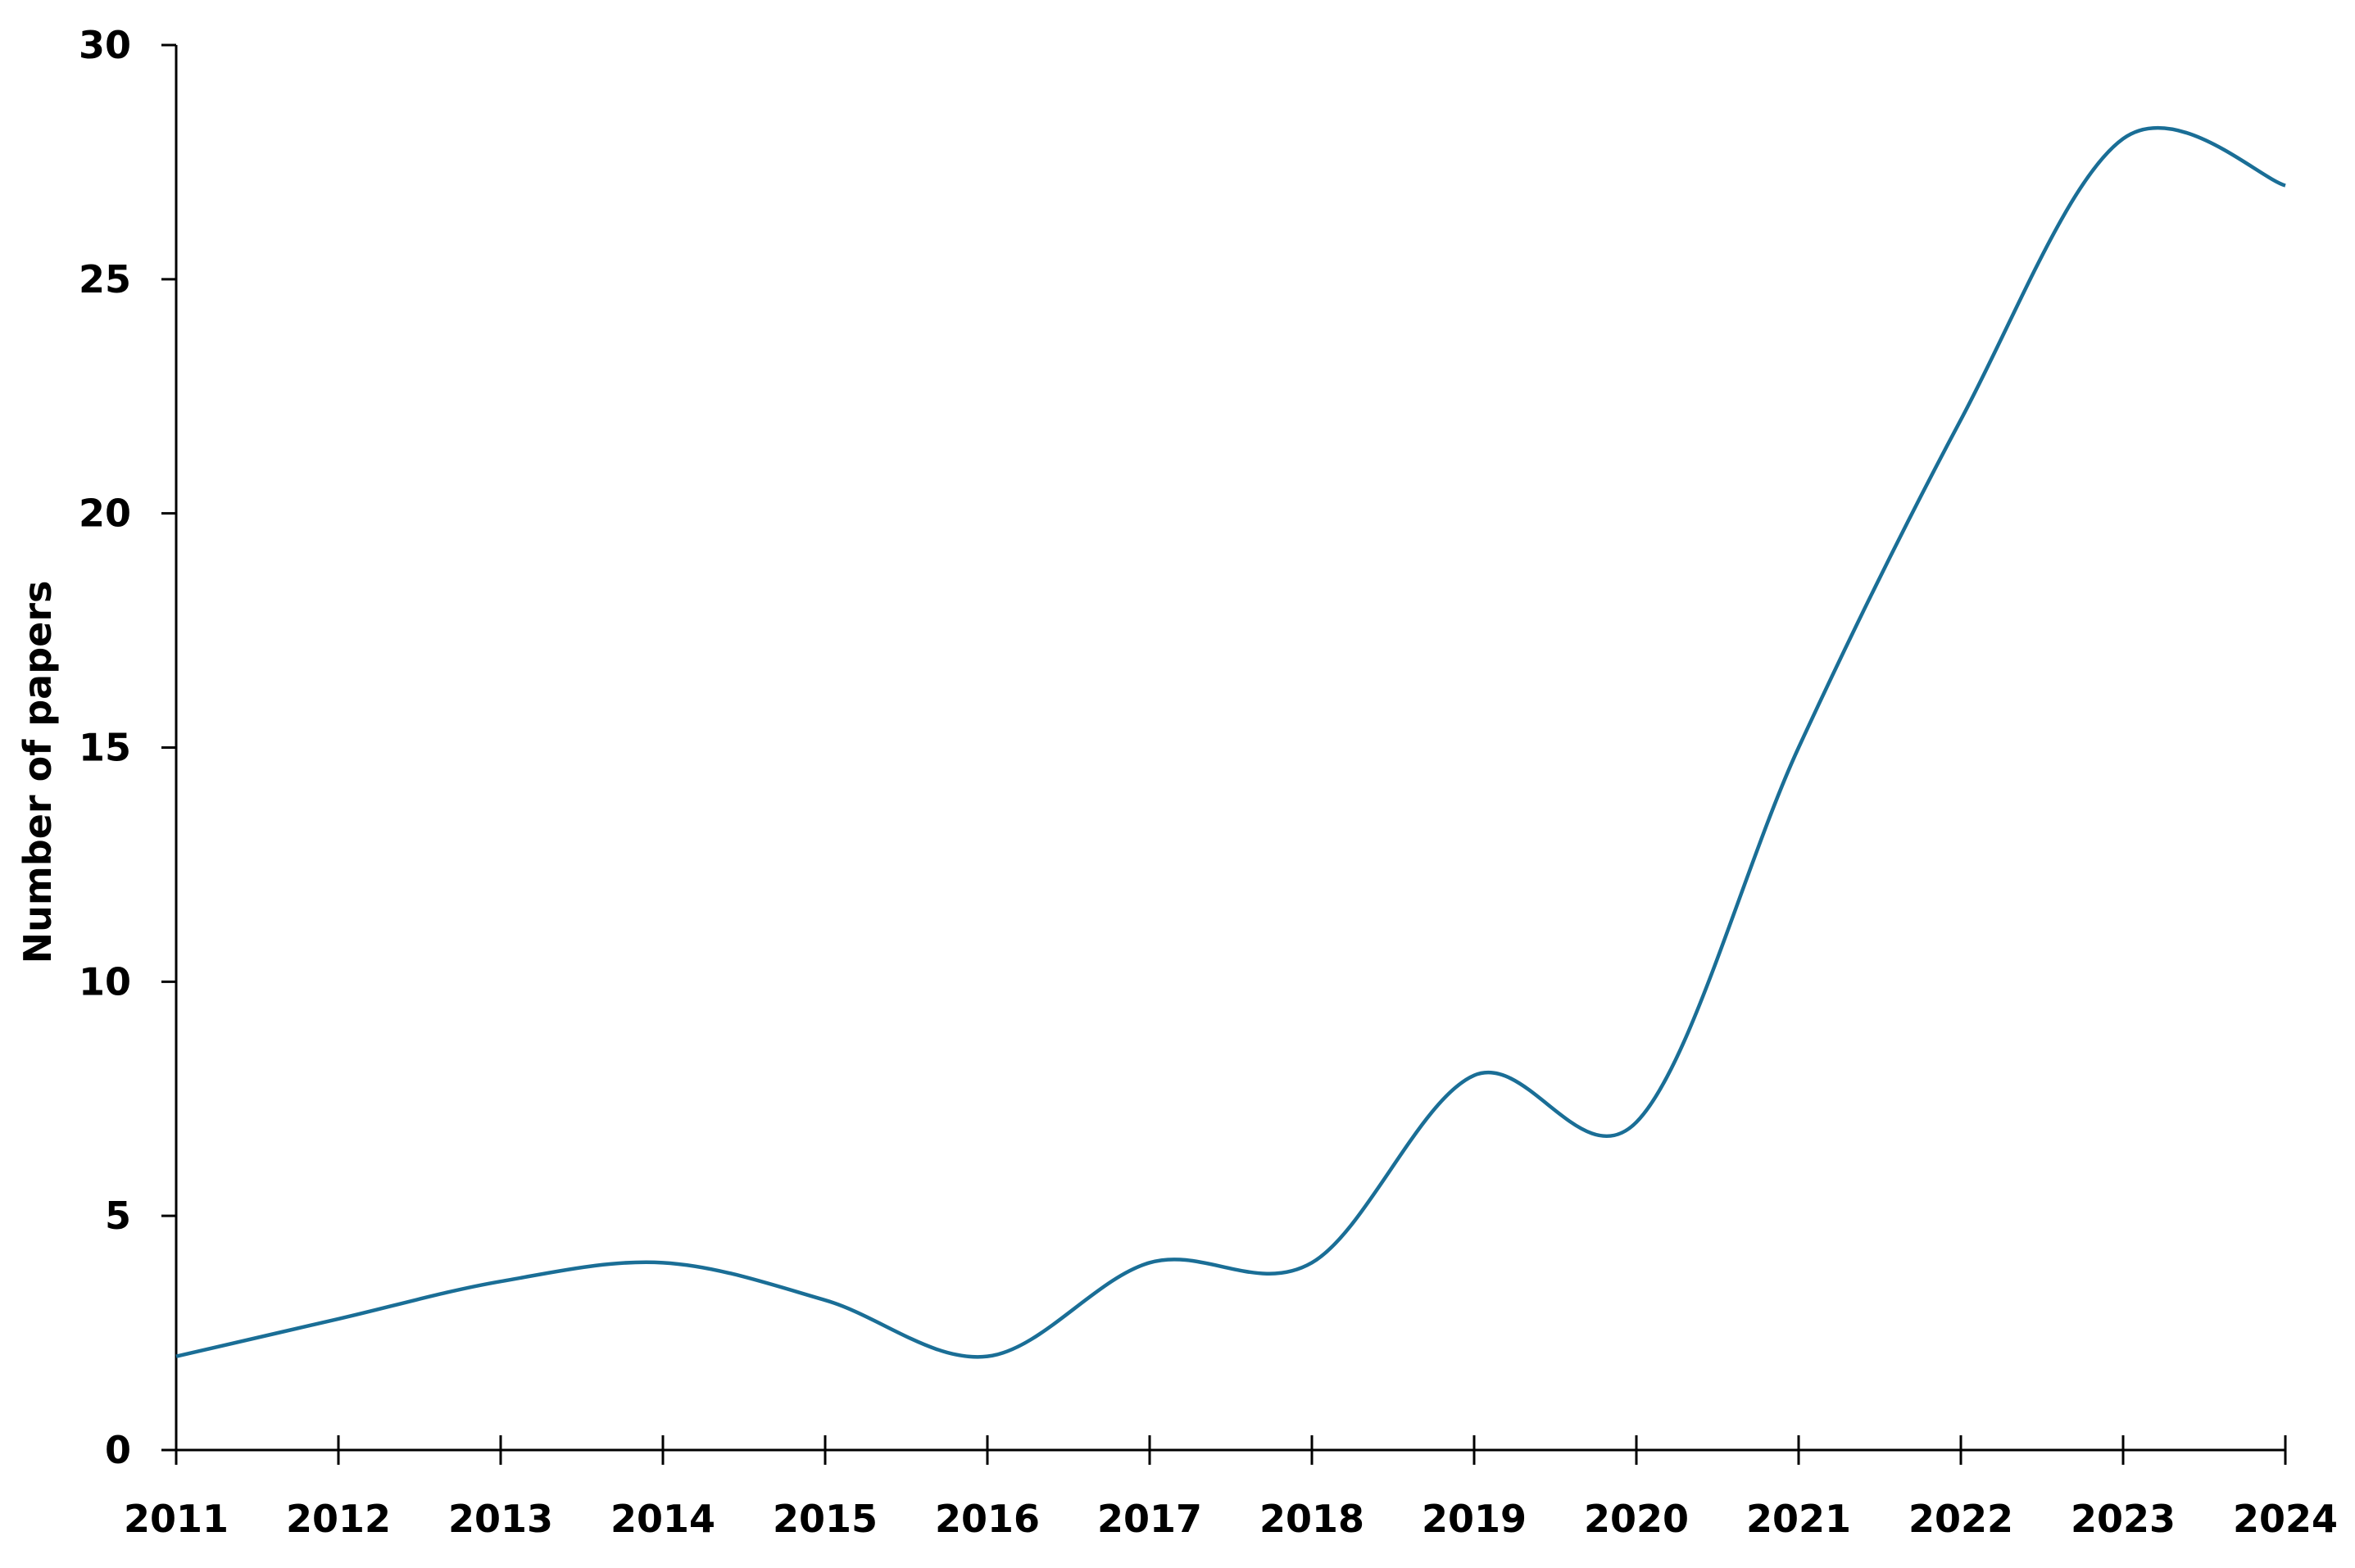 This screenshot has height=1568, width=2355. What do you see at coordinates (1960, 1519) in the screenshot?
I see `x-tick-label: 2022` at bounding box center [1960, 1519].